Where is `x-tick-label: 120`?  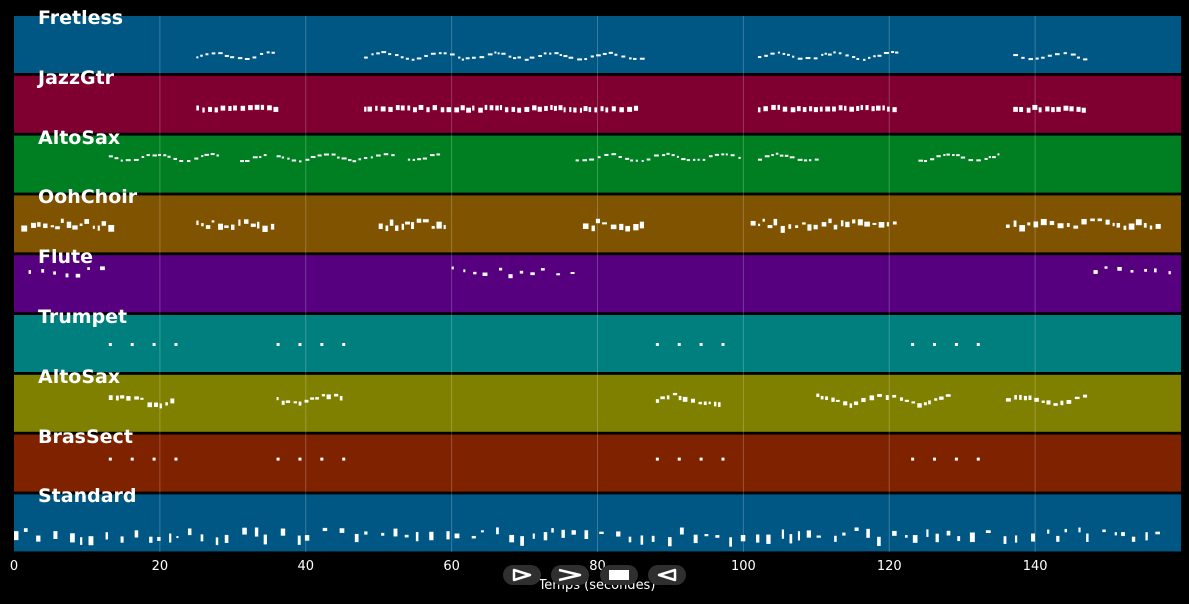
x-tick-label: 120 is located at coordinates (889, 566).